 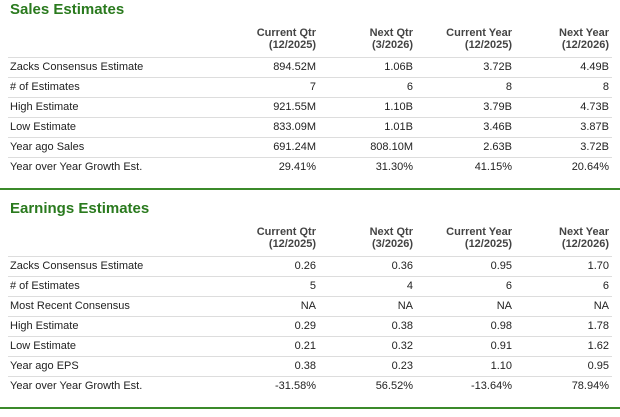 I want to click on cell-value: 56.52%, so click(x=394, y=386).